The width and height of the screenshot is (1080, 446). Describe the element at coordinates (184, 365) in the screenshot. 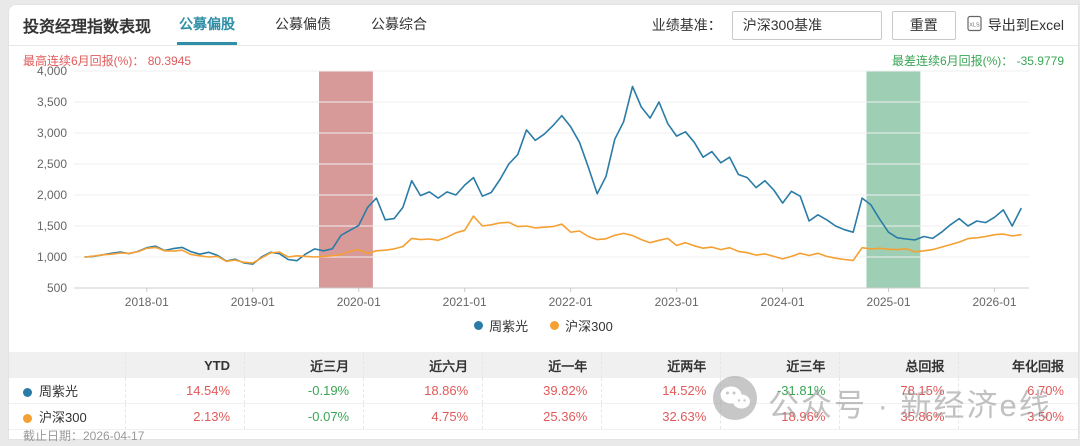

I see `table-header-cell: YTD` at that location.